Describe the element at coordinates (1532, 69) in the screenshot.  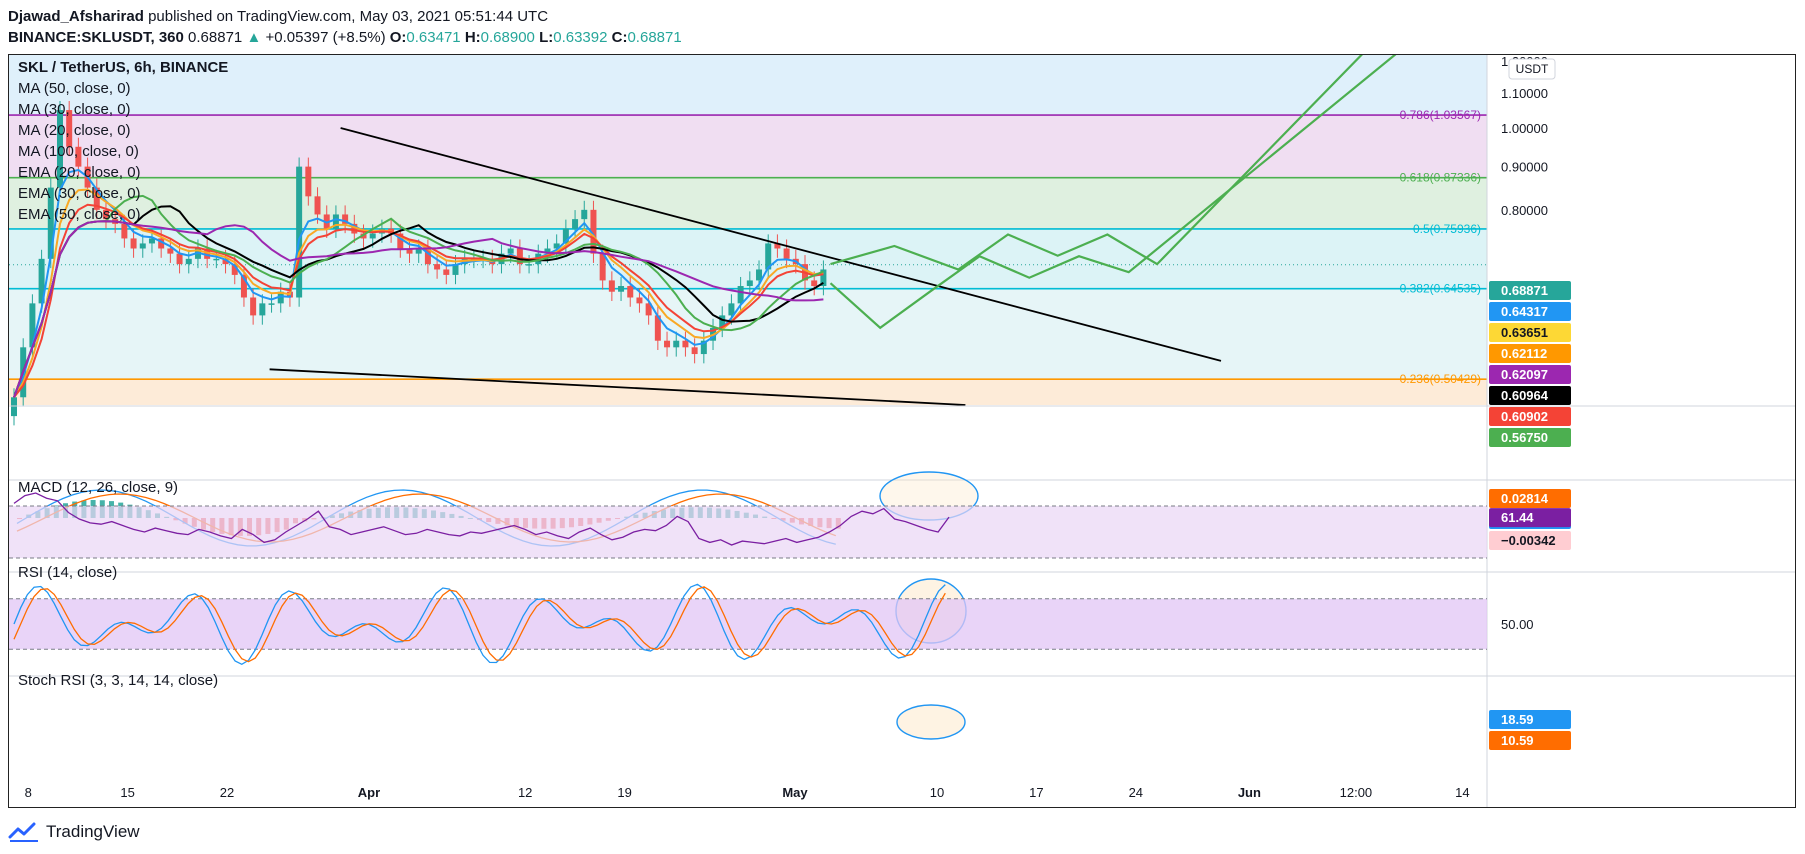
I see `currency-badge` at that location.